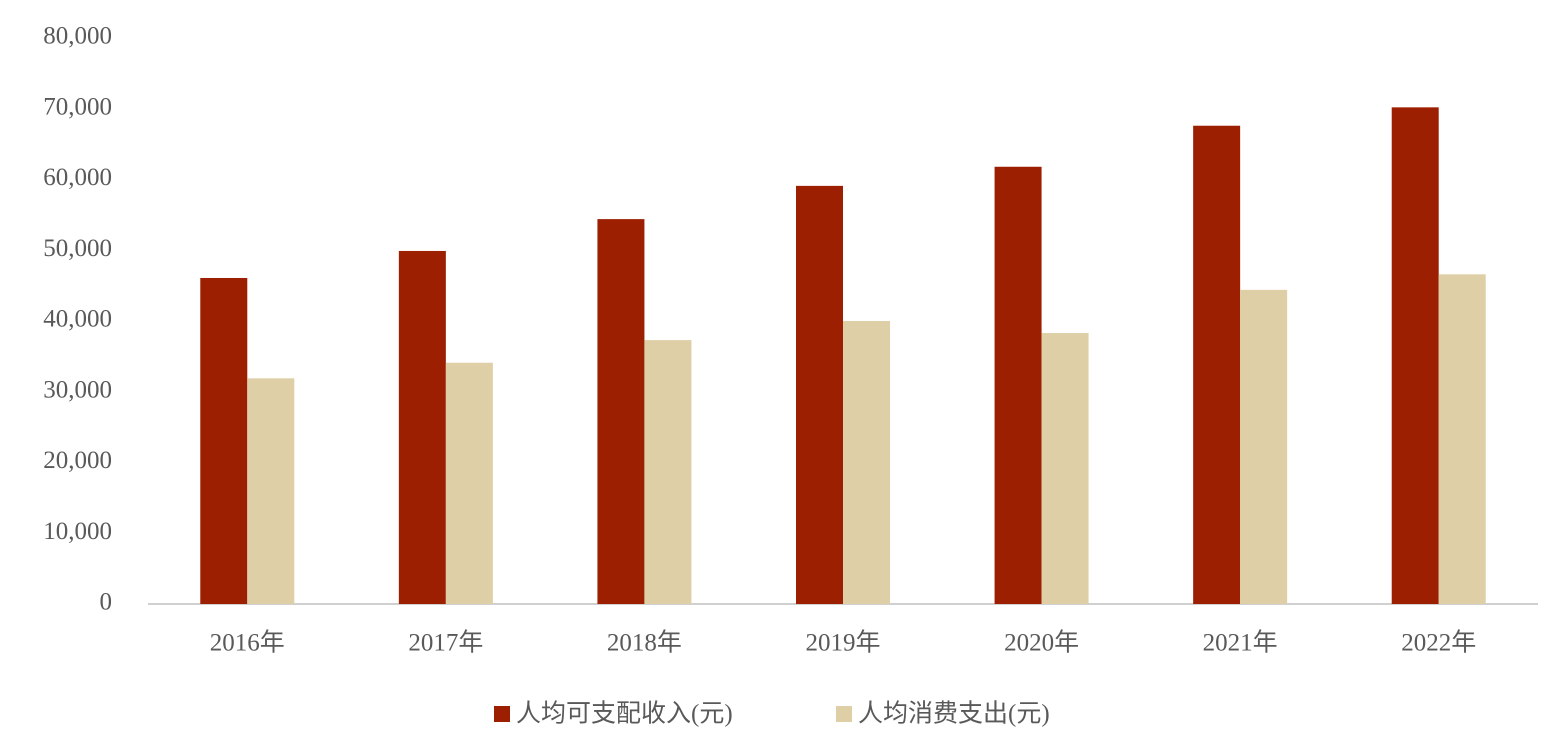 This screenshot has width=1552, height=756. What do you see at coordinates (77, 248) in the screenshot?
I see `y-tick-label: 50,000` at bounding box center [77, 248].